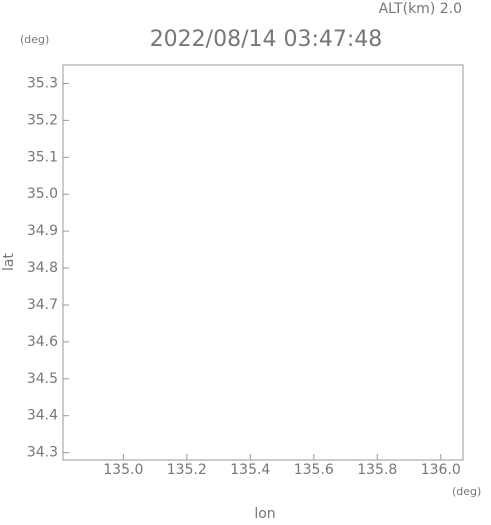  I want to click on y-tick-label: 35.1, so click(42, 157).